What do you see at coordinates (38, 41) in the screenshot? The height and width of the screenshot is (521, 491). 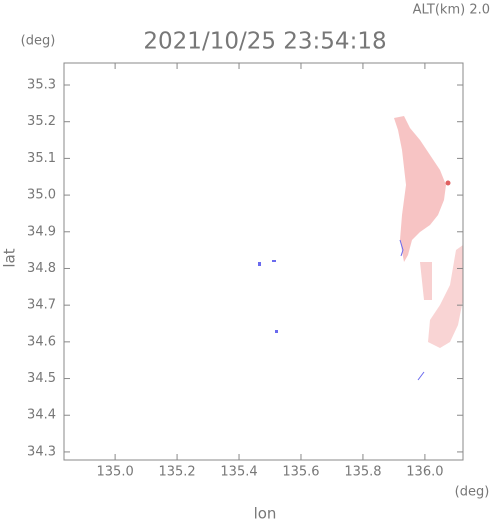 I see `y-unit: (deg)` at bounding box center [38, 41].